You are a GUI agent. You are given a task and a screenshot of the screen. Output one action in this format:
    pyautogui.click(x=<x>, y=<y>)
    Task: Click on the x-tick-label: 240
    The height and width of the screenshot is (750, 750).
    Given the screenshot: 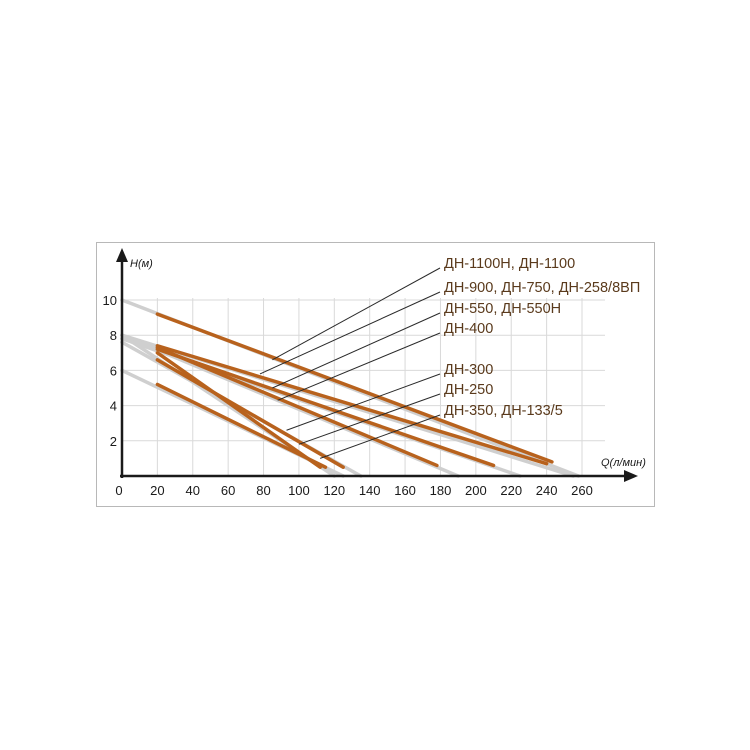 What is the action you would take?
    pyautogui.click(x=547, y=490)
    